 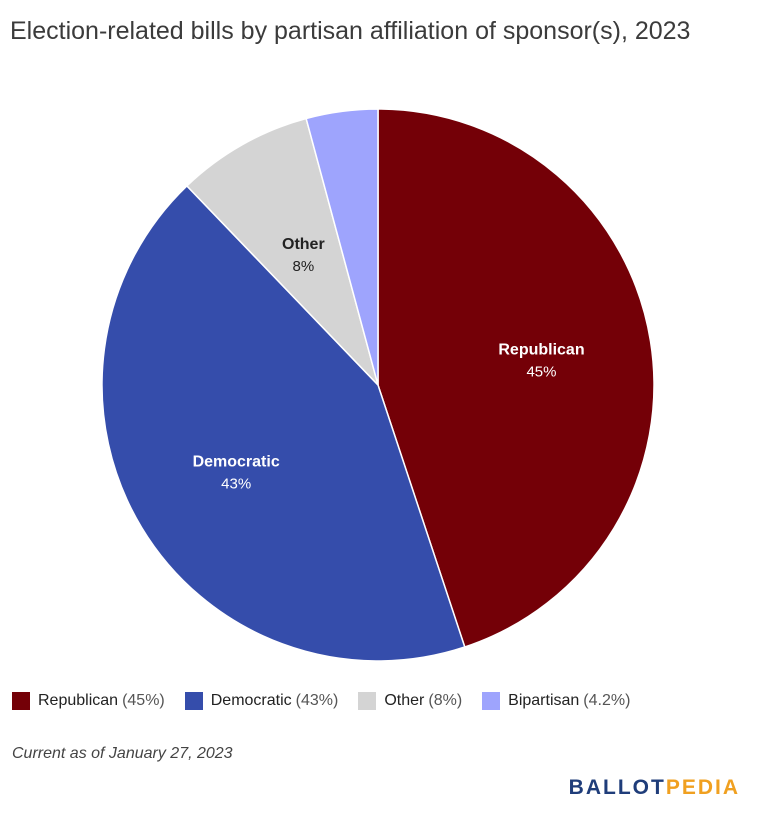 I want to click on legend-label-other: Other, so click(x=404, y=700).